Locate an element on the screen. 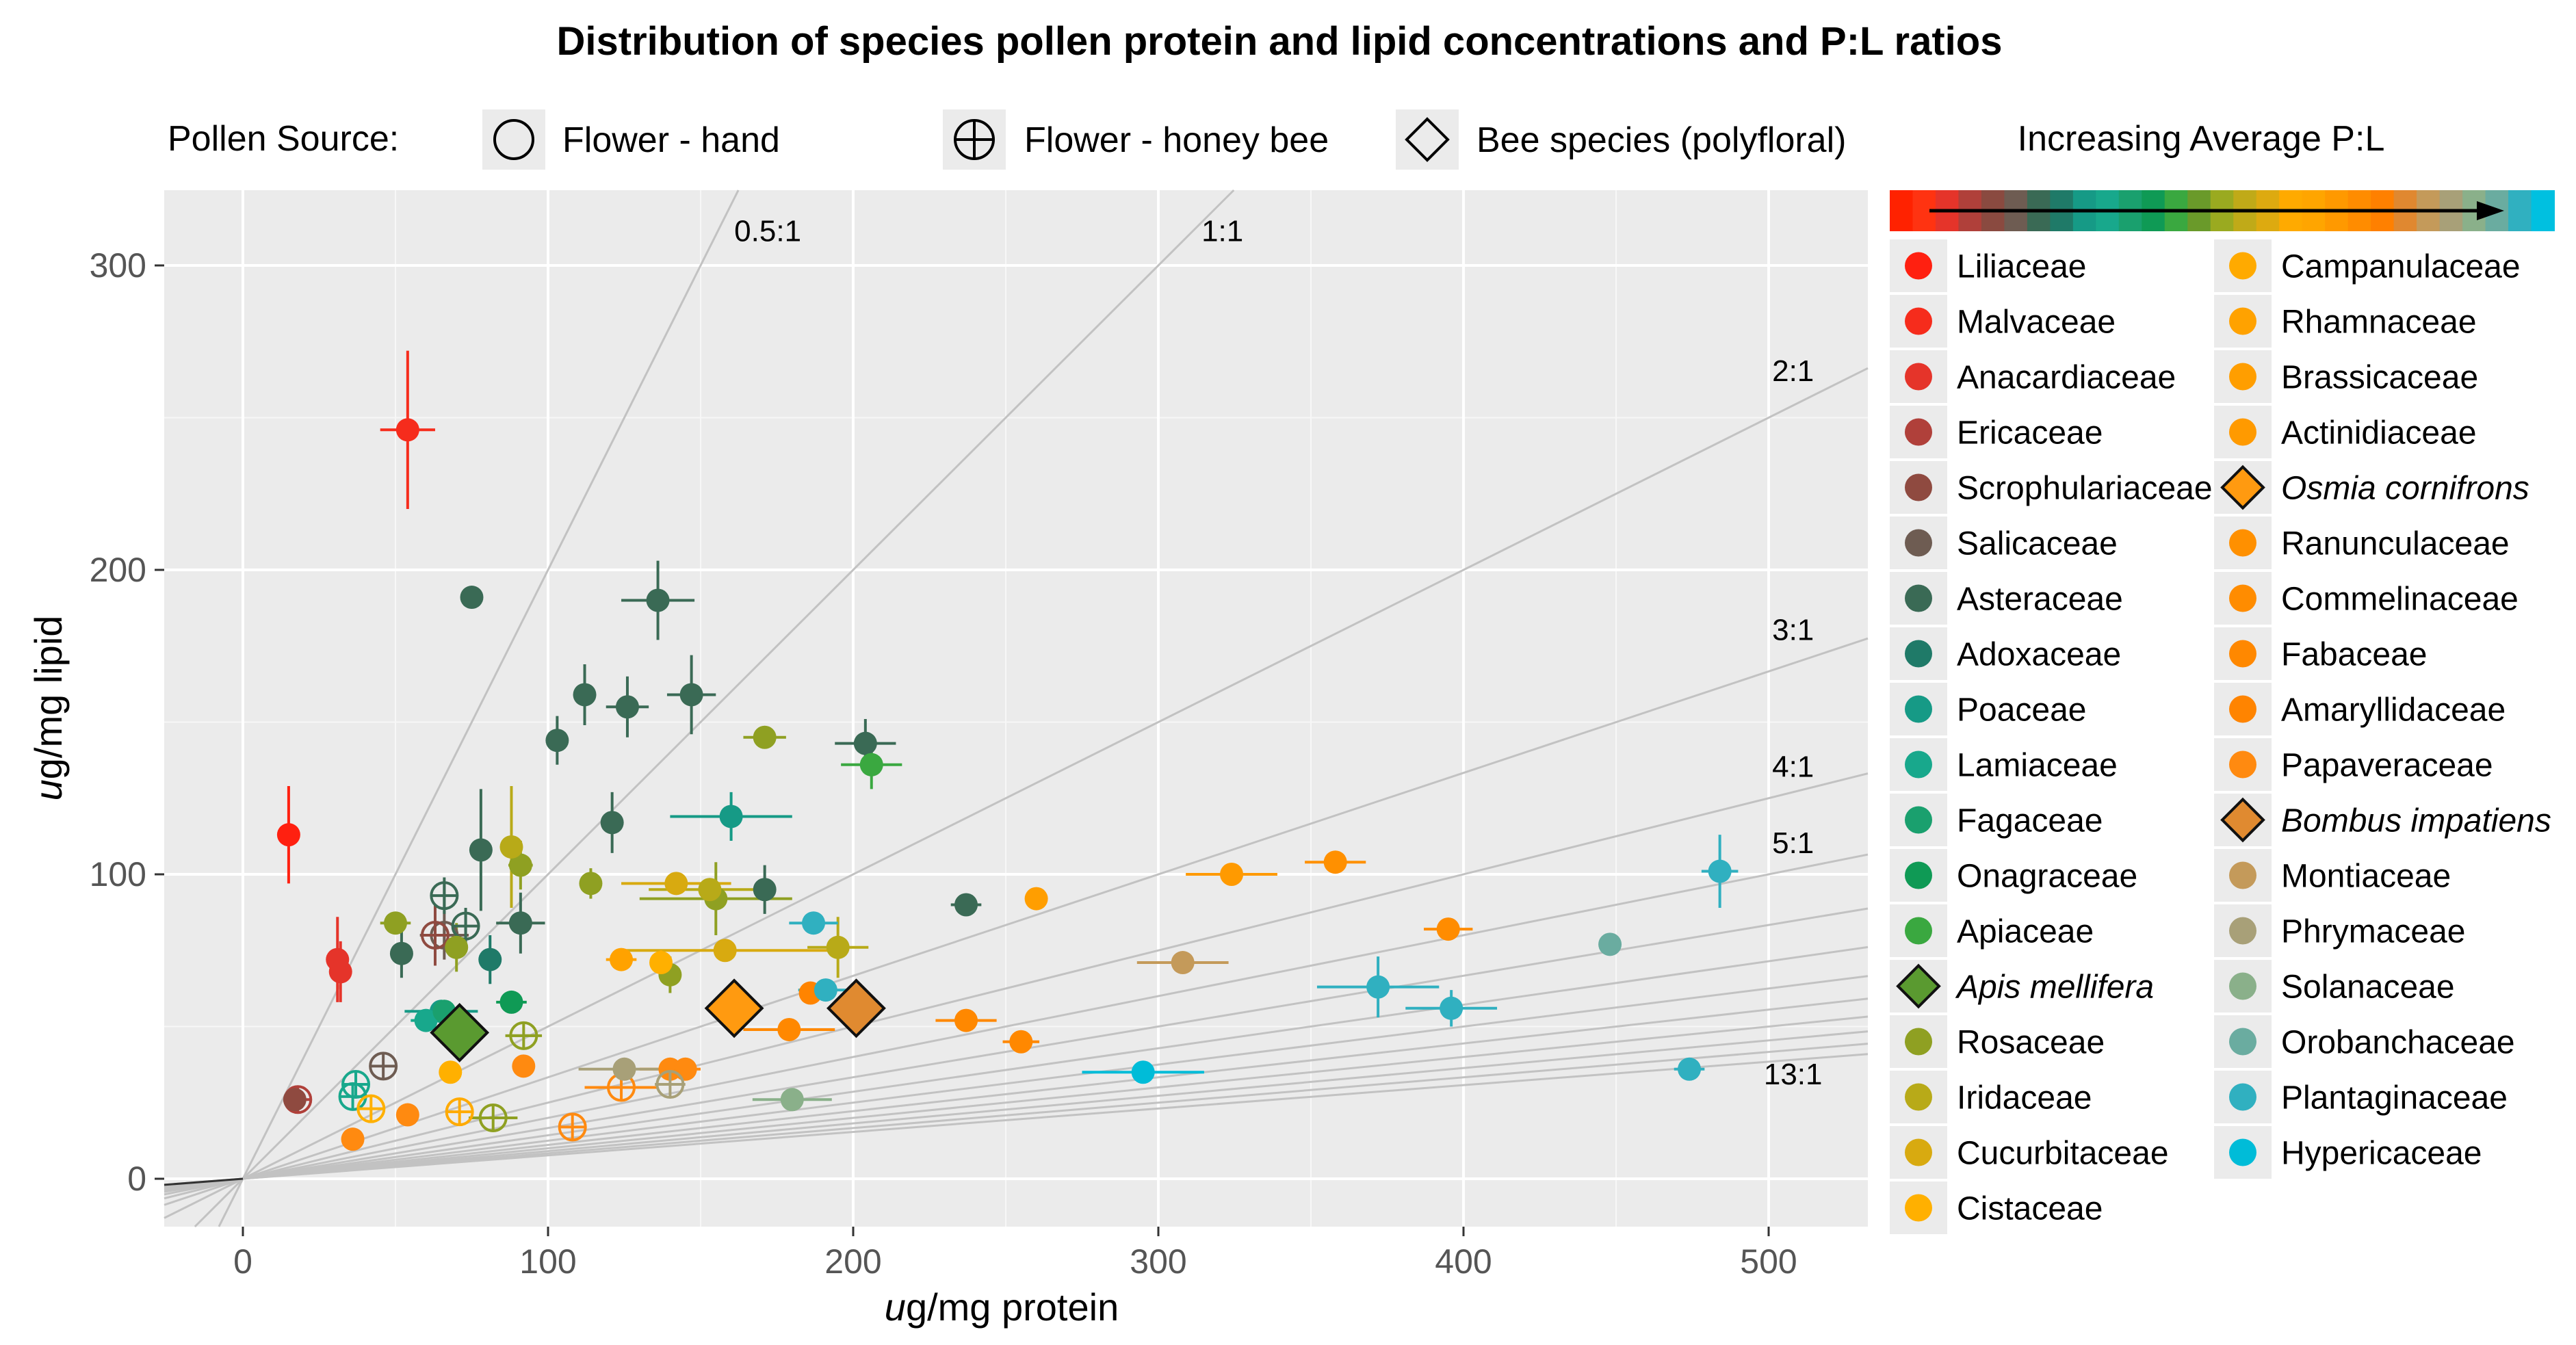 Image resolution: width=2576 pixels, height=1345 pixels. legend-label: Fabaceae is located at coordinates (2354, 655).